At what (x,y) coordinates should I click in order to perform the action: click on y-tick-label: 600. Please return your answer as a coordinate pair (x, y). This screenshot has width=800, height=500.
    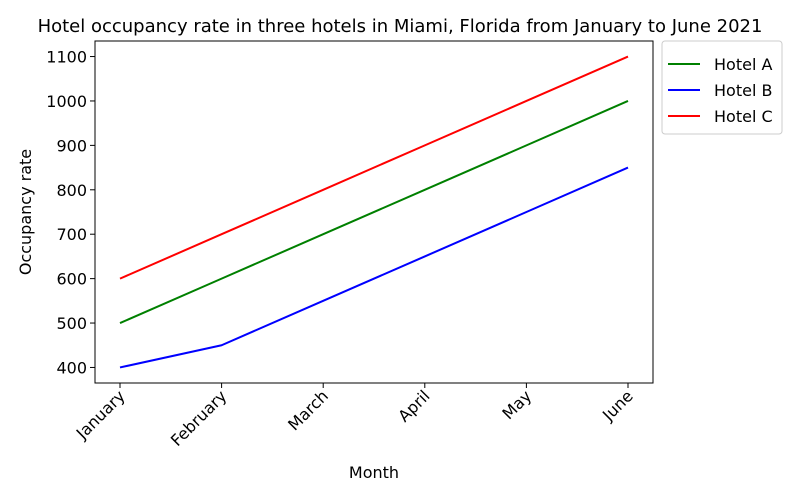
    Looking at the image, I should click on (71, 279).